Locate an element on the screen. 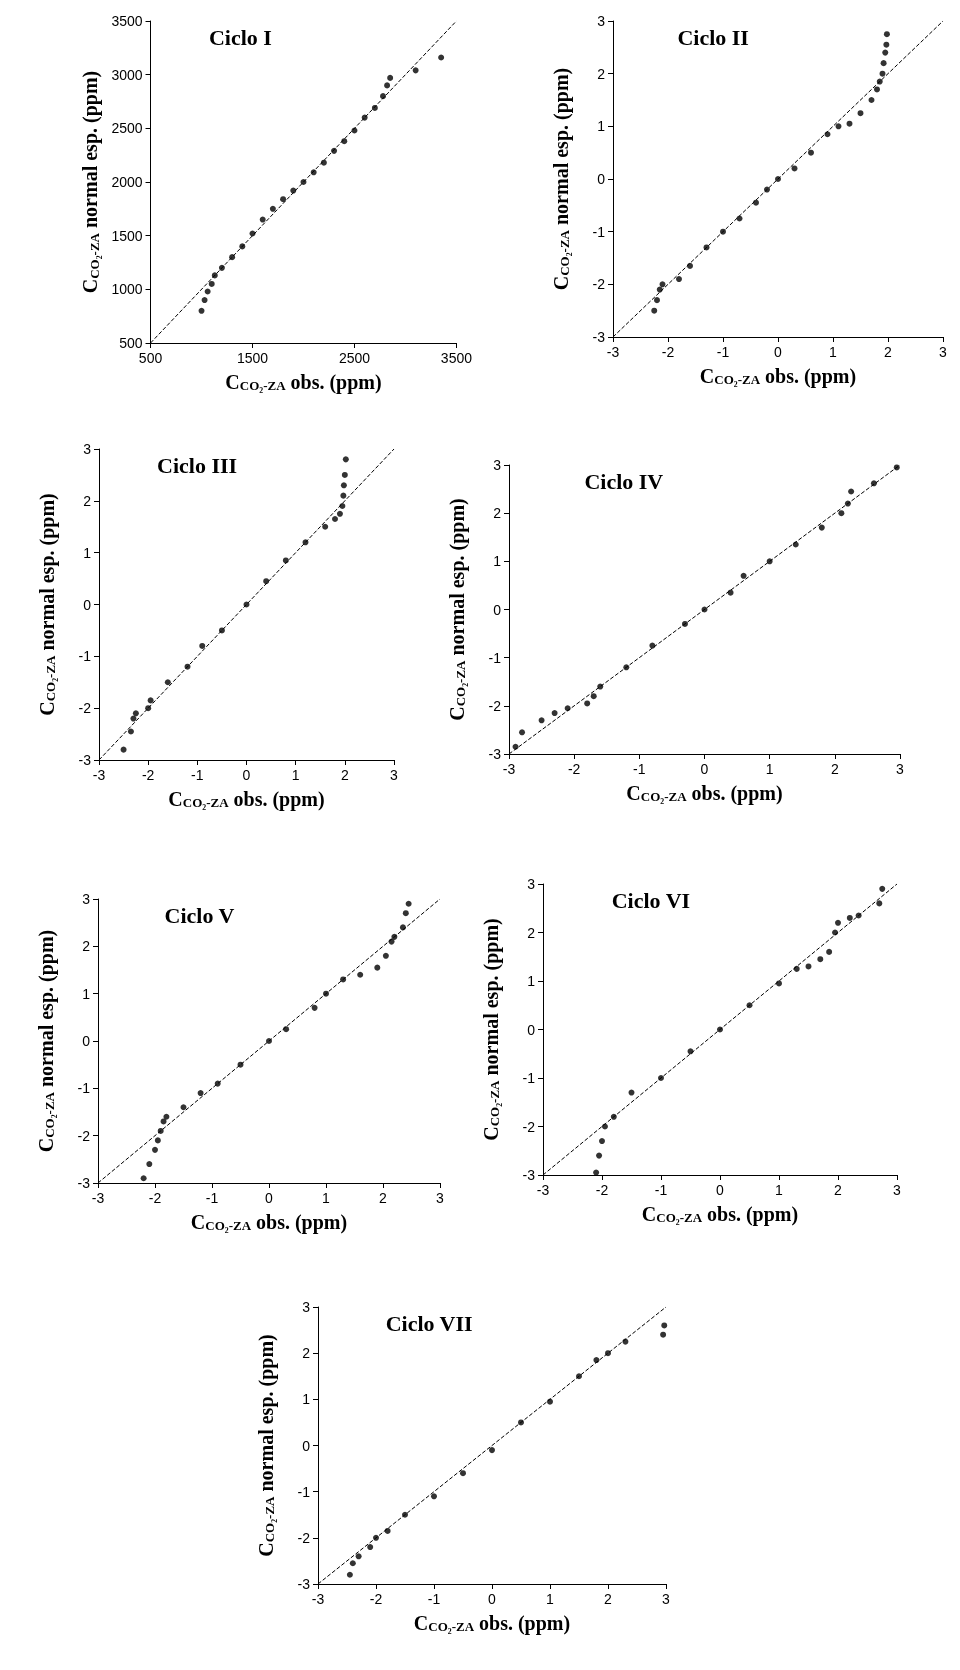  y-tick-label: 3000 is located at coordinates (127, 74).